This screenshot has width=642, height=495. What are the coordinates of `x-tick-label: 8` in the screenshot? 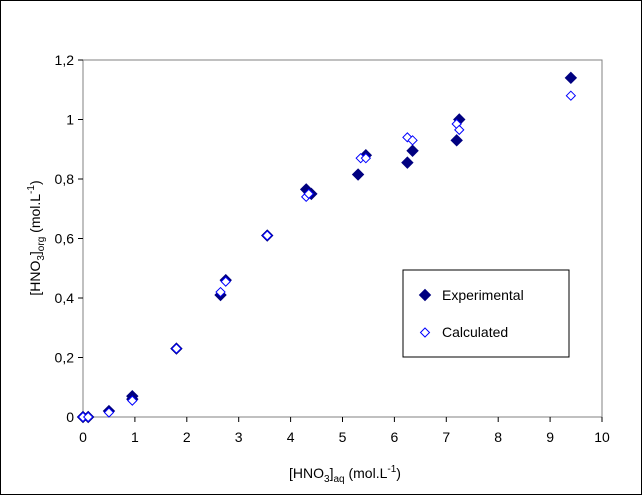 It's located at (498, 437).